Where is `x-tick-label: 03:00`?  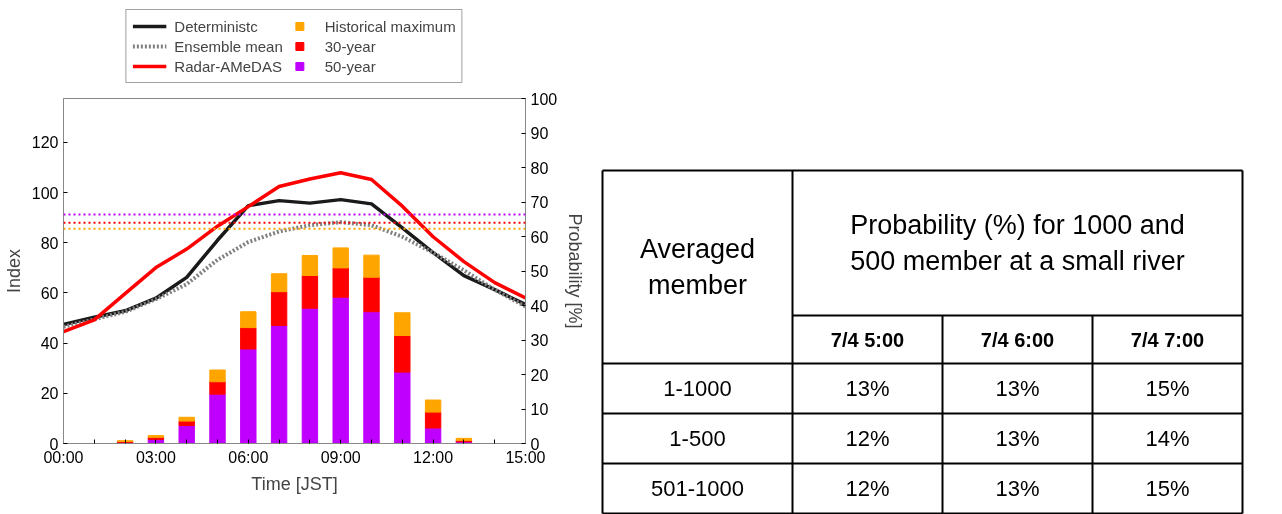
x-tick-label: 03:00 is located at coordinates (156, 457).